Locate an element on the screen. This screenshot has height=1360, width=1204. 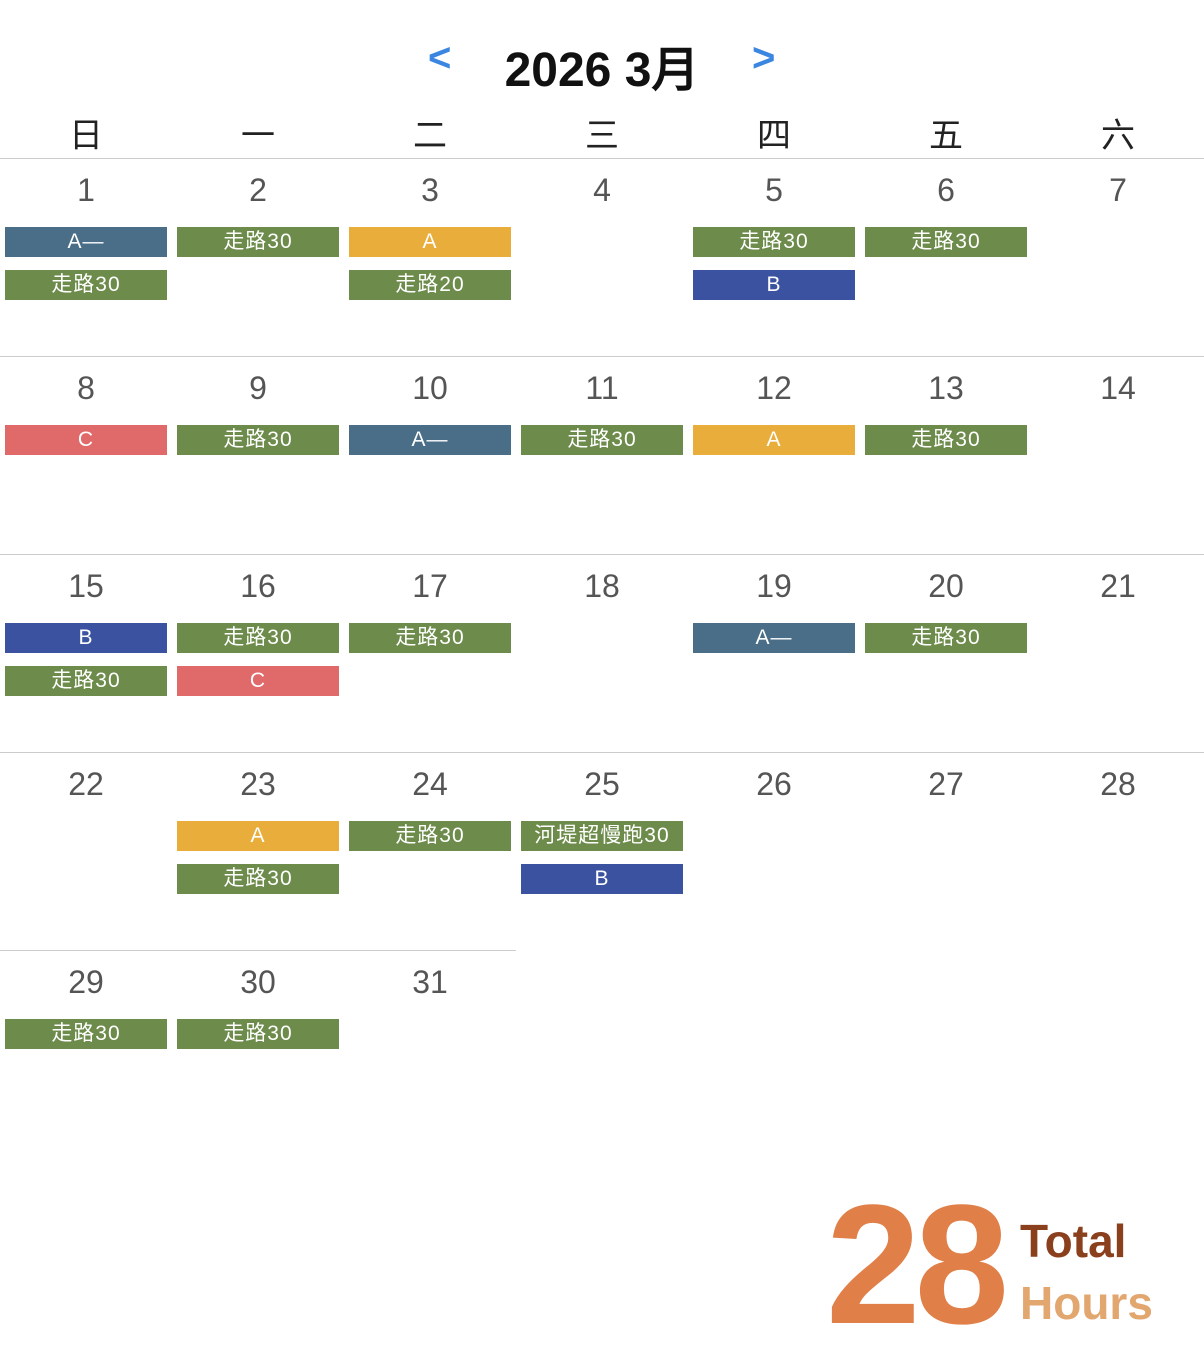
day-number: 1 is located at coordinates (86, 190).